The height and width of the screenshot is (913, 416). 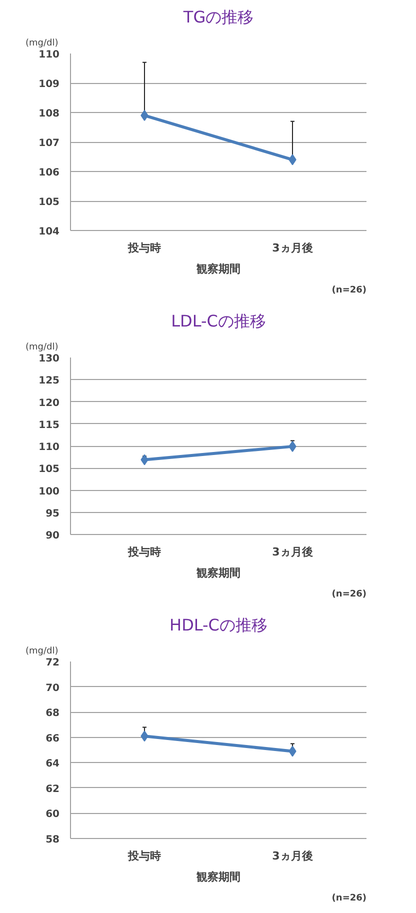 I want to click on y-tick-label: 95, so click(x=53, y=514).